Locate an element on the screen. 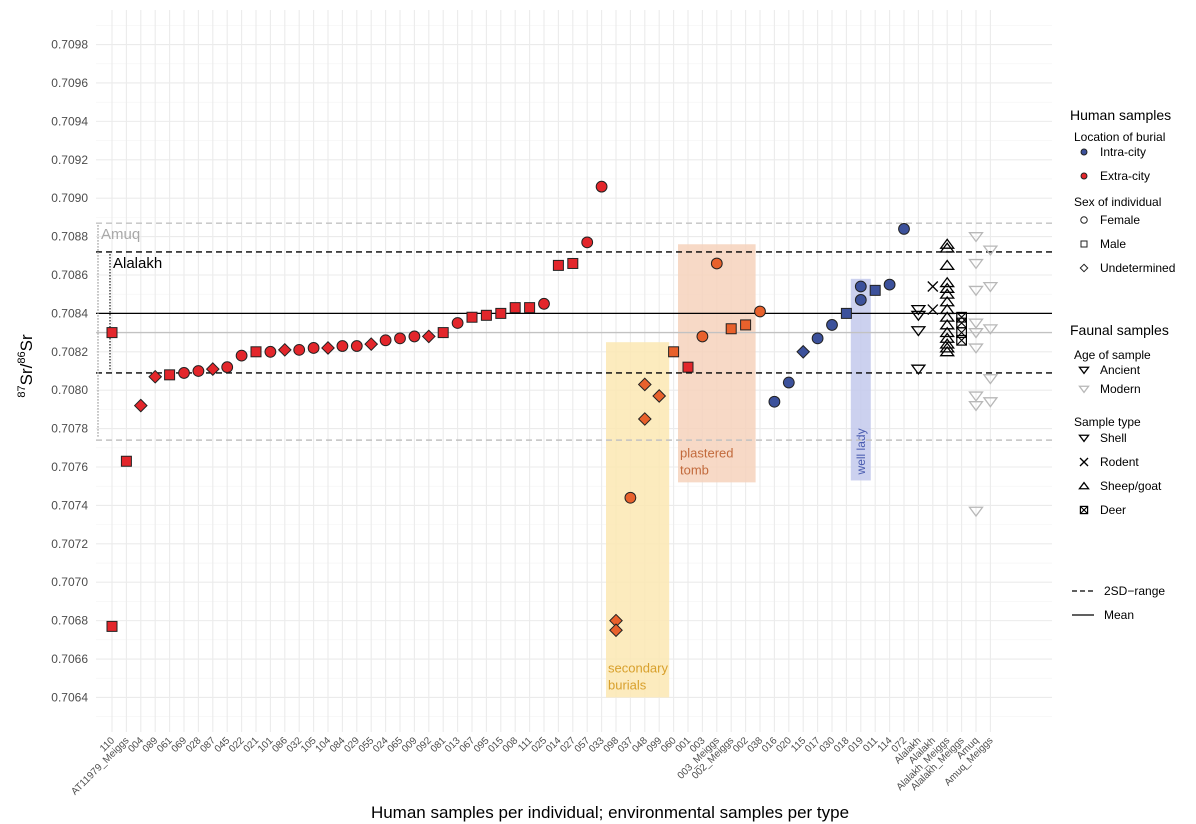 This screenshot has width=1196, height=824. legend-male-marker is located at coordinates (1084, 244).